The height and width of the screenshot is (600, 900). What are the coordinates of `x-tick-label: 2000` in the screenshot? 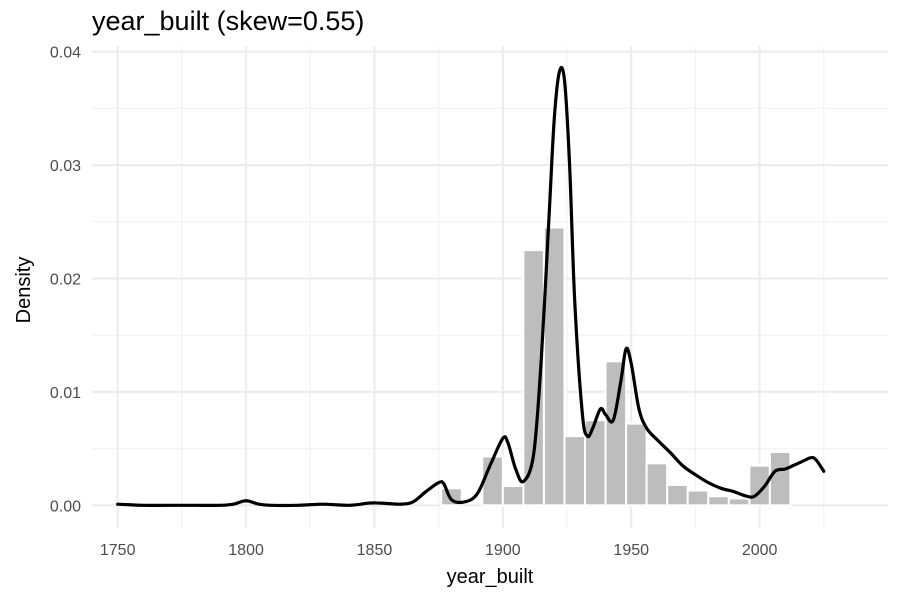 It's located at (760, 550).